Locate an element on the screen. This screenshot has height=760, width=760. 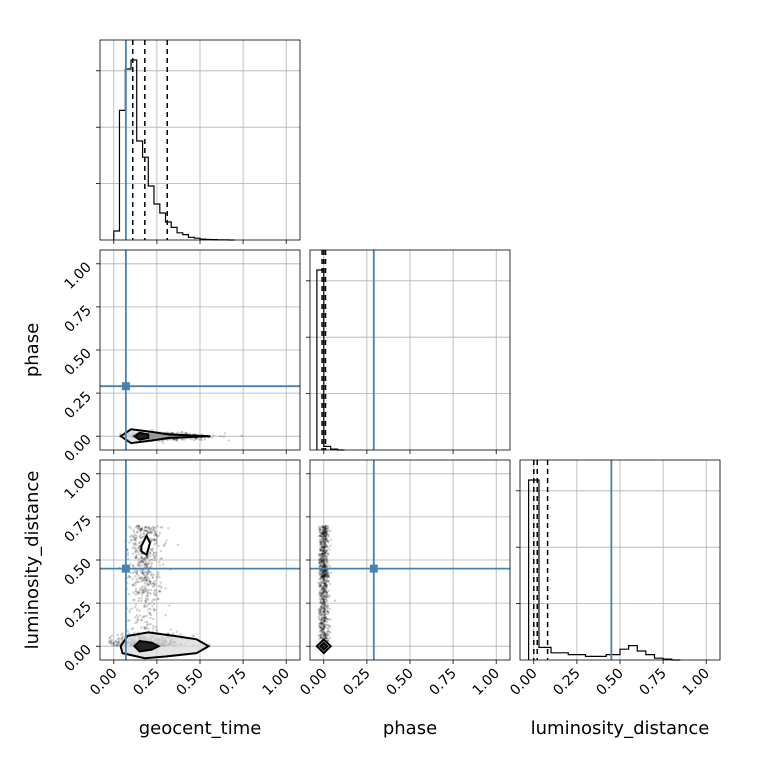
x-tick-label: 0.50 is located at coordinates (189, 682).